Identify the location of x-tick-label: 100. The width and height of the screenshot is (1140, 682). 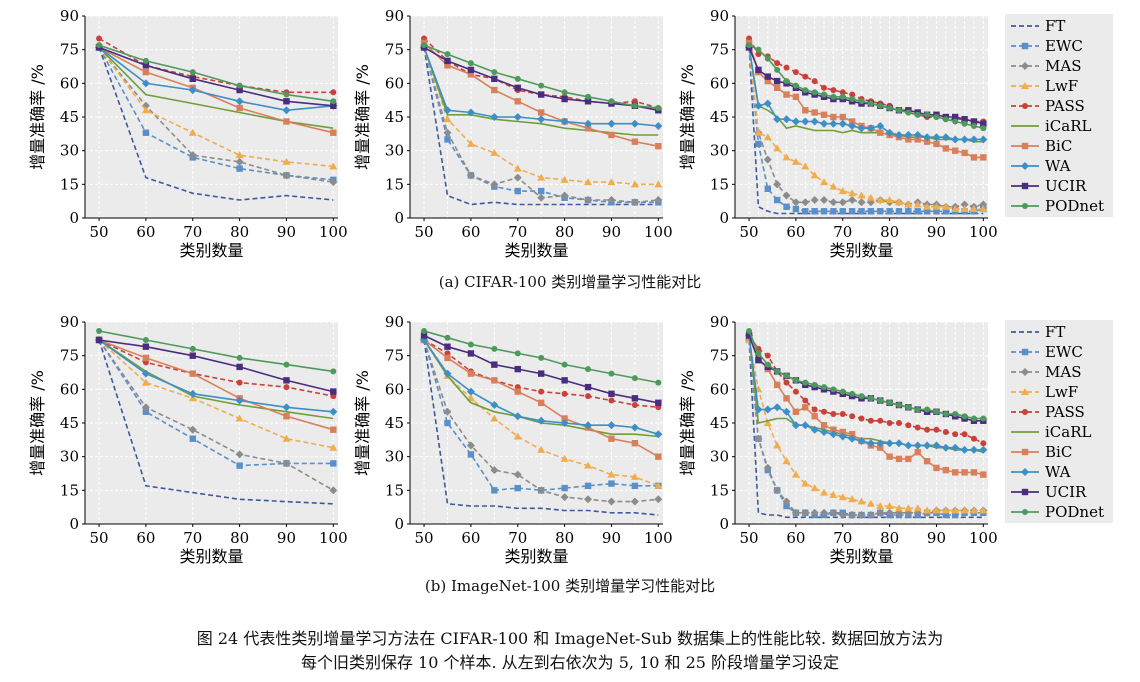
(983, 232).